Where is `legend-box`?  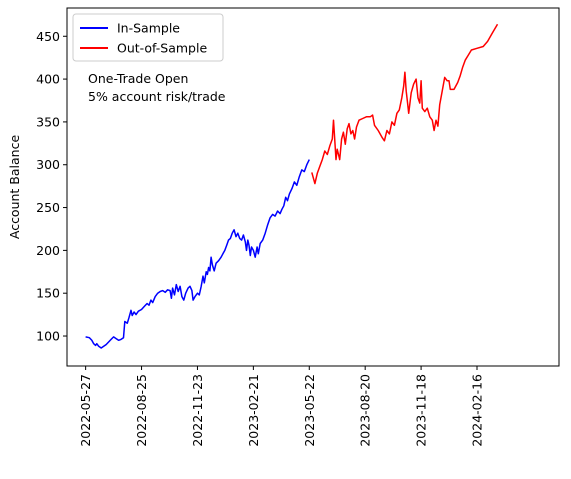
legend-box is located at coordinates (148, 37).